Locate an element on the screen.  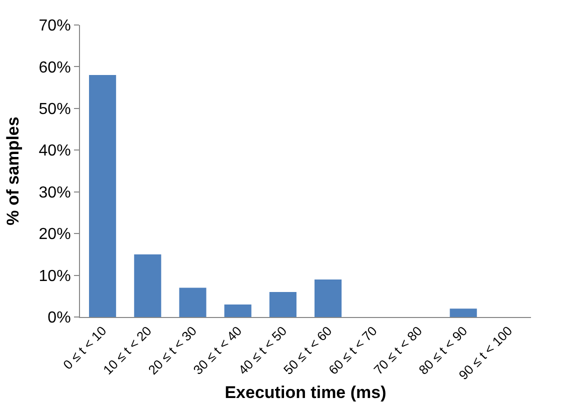
y-tick-label: 40% is located at coordinates (54, 151).